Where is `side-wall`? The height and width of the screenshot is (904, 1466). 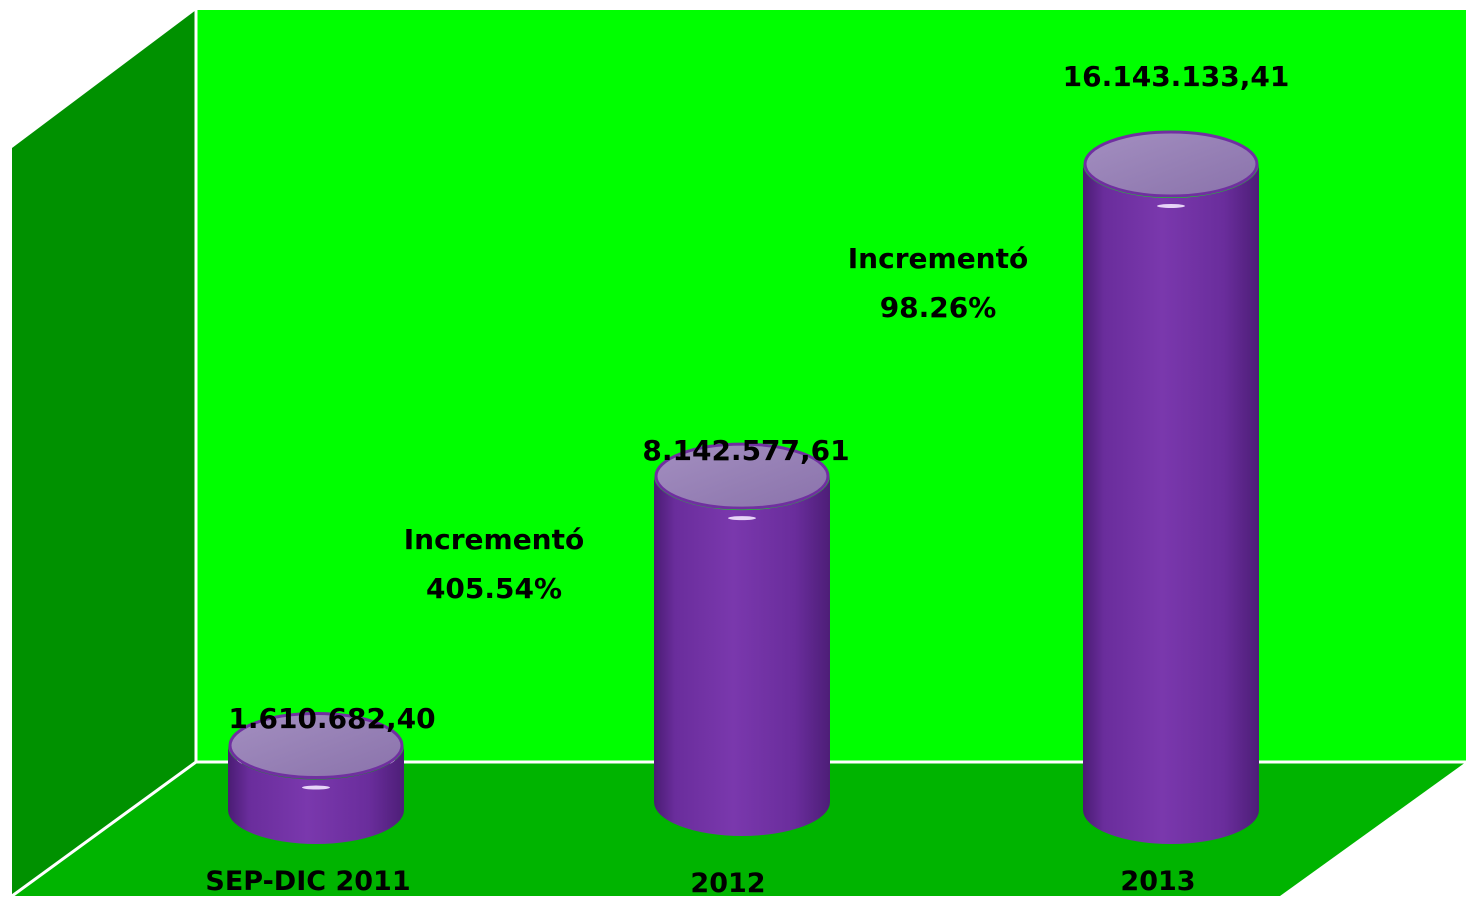 side-wall is located at coordinates (104, 453).